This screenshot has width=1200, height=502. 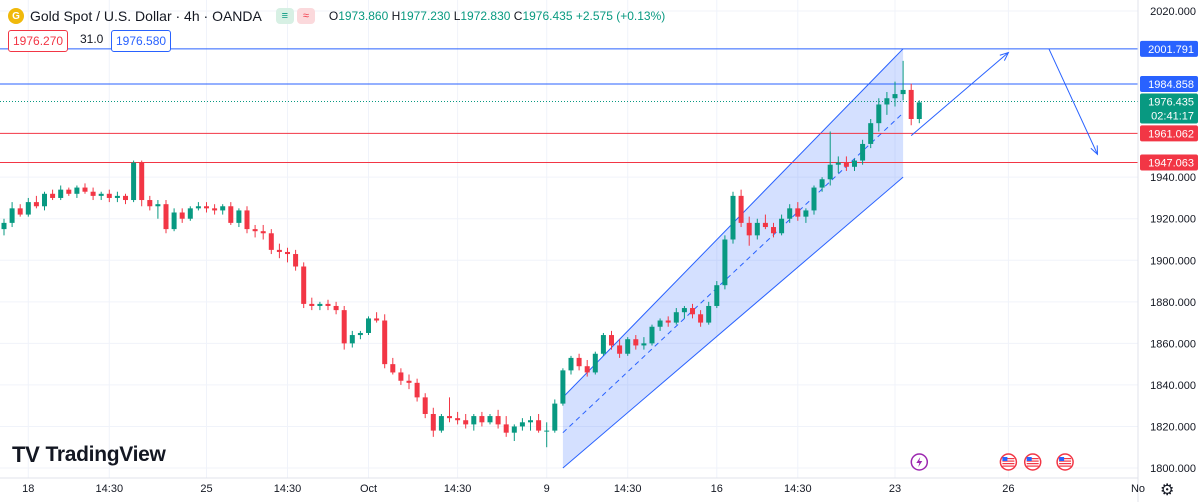 I want to click on projection-up-arrow, so click(x=959, y=94).